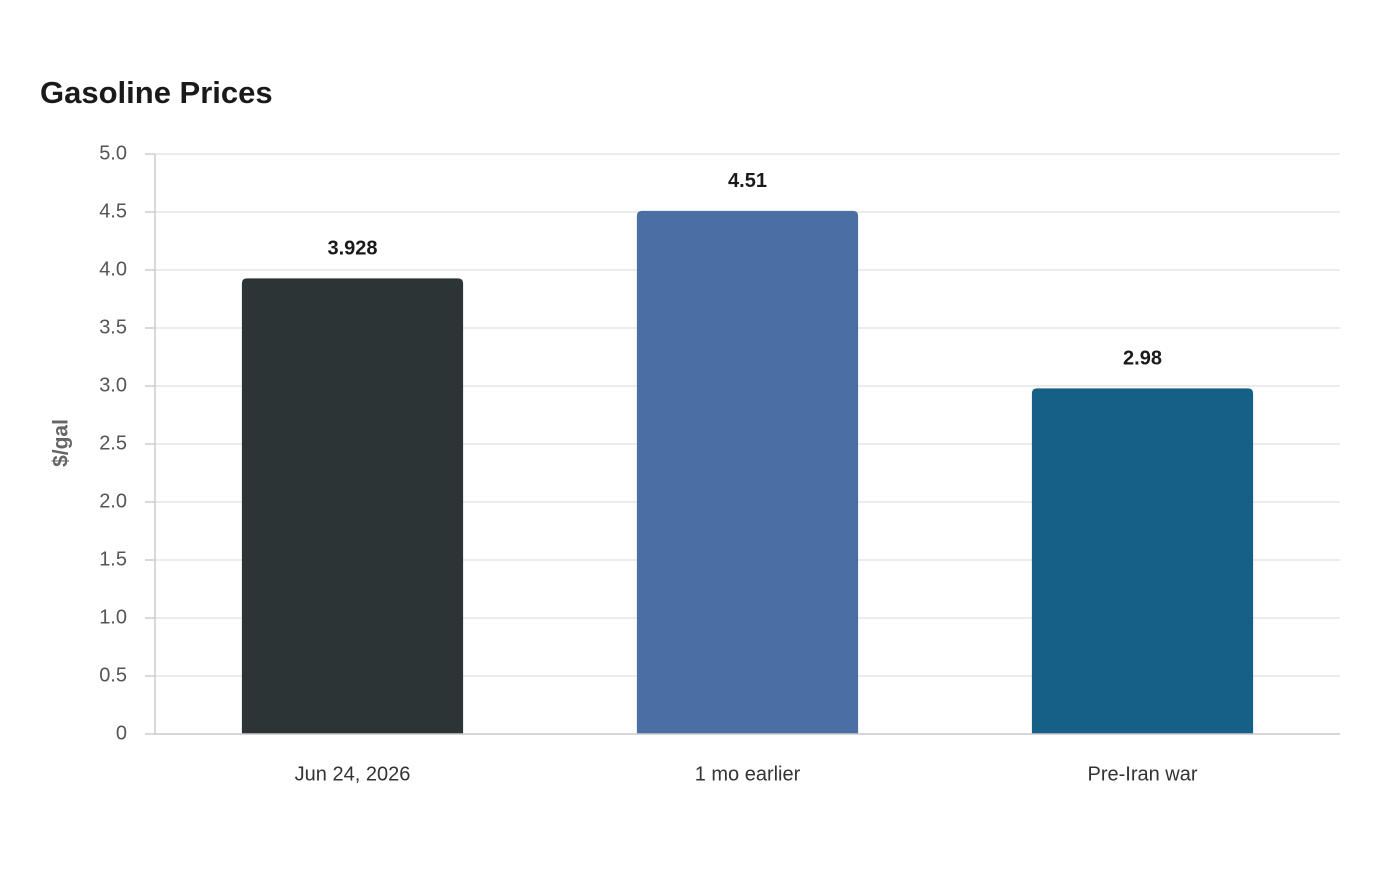 The width and height of the screenshot is (1400, 880). What do you see at coordinates (1142, 774) in the screenshot?
I see `x-tick-label: Pre-Iran war` at bounding box center [1142, 774].